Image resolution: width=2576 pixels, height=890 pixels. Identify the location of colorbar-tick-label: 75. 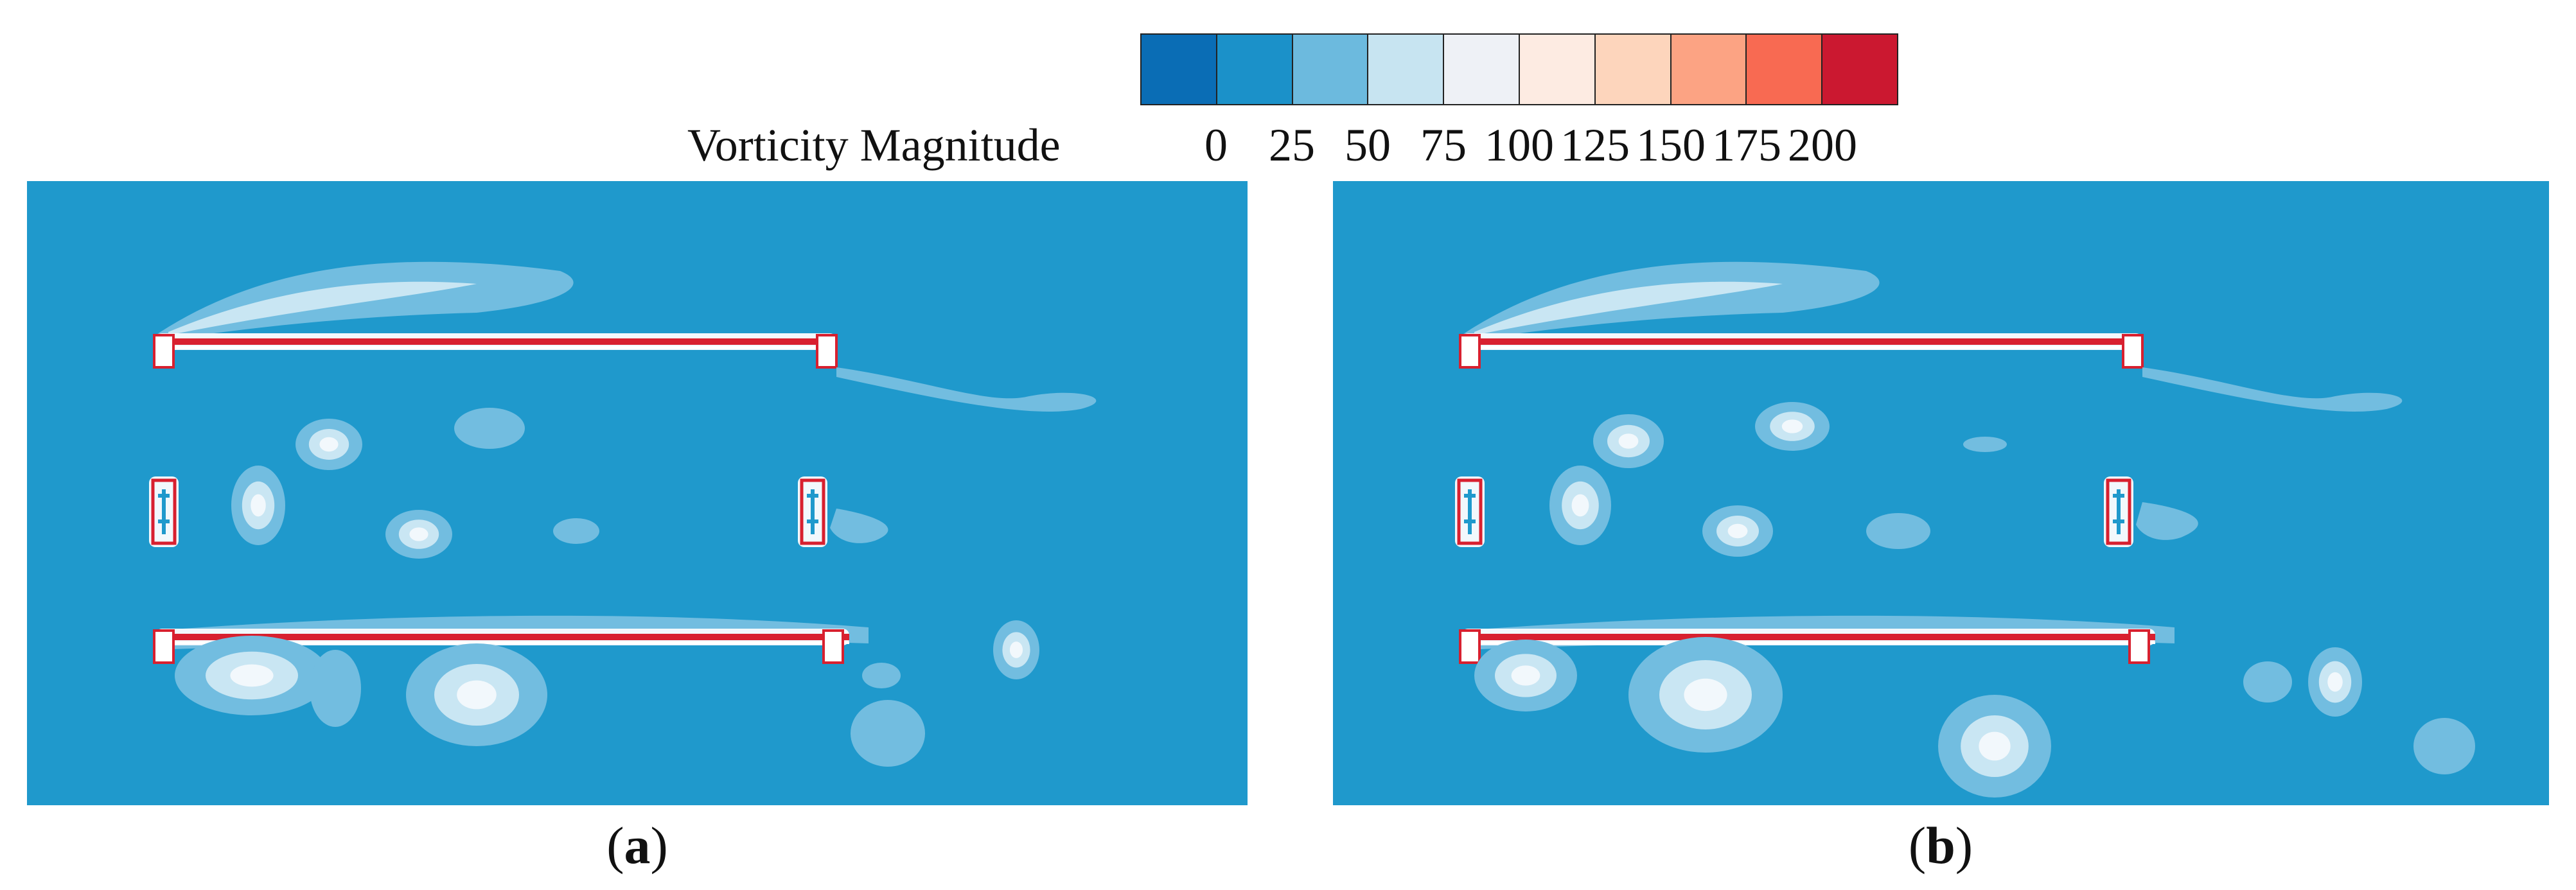
(1443, 145).